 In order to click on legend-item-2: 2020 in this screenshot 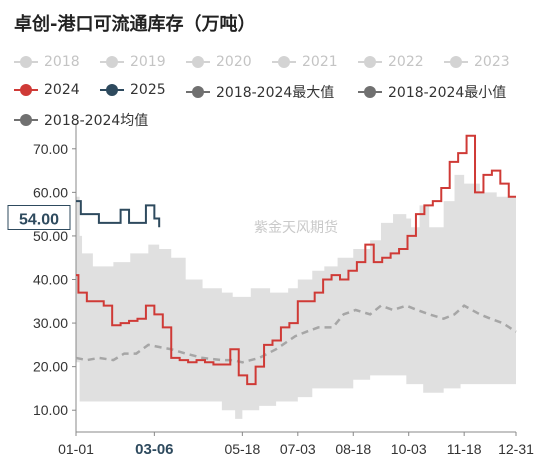, I will do `click(219, 62)`.